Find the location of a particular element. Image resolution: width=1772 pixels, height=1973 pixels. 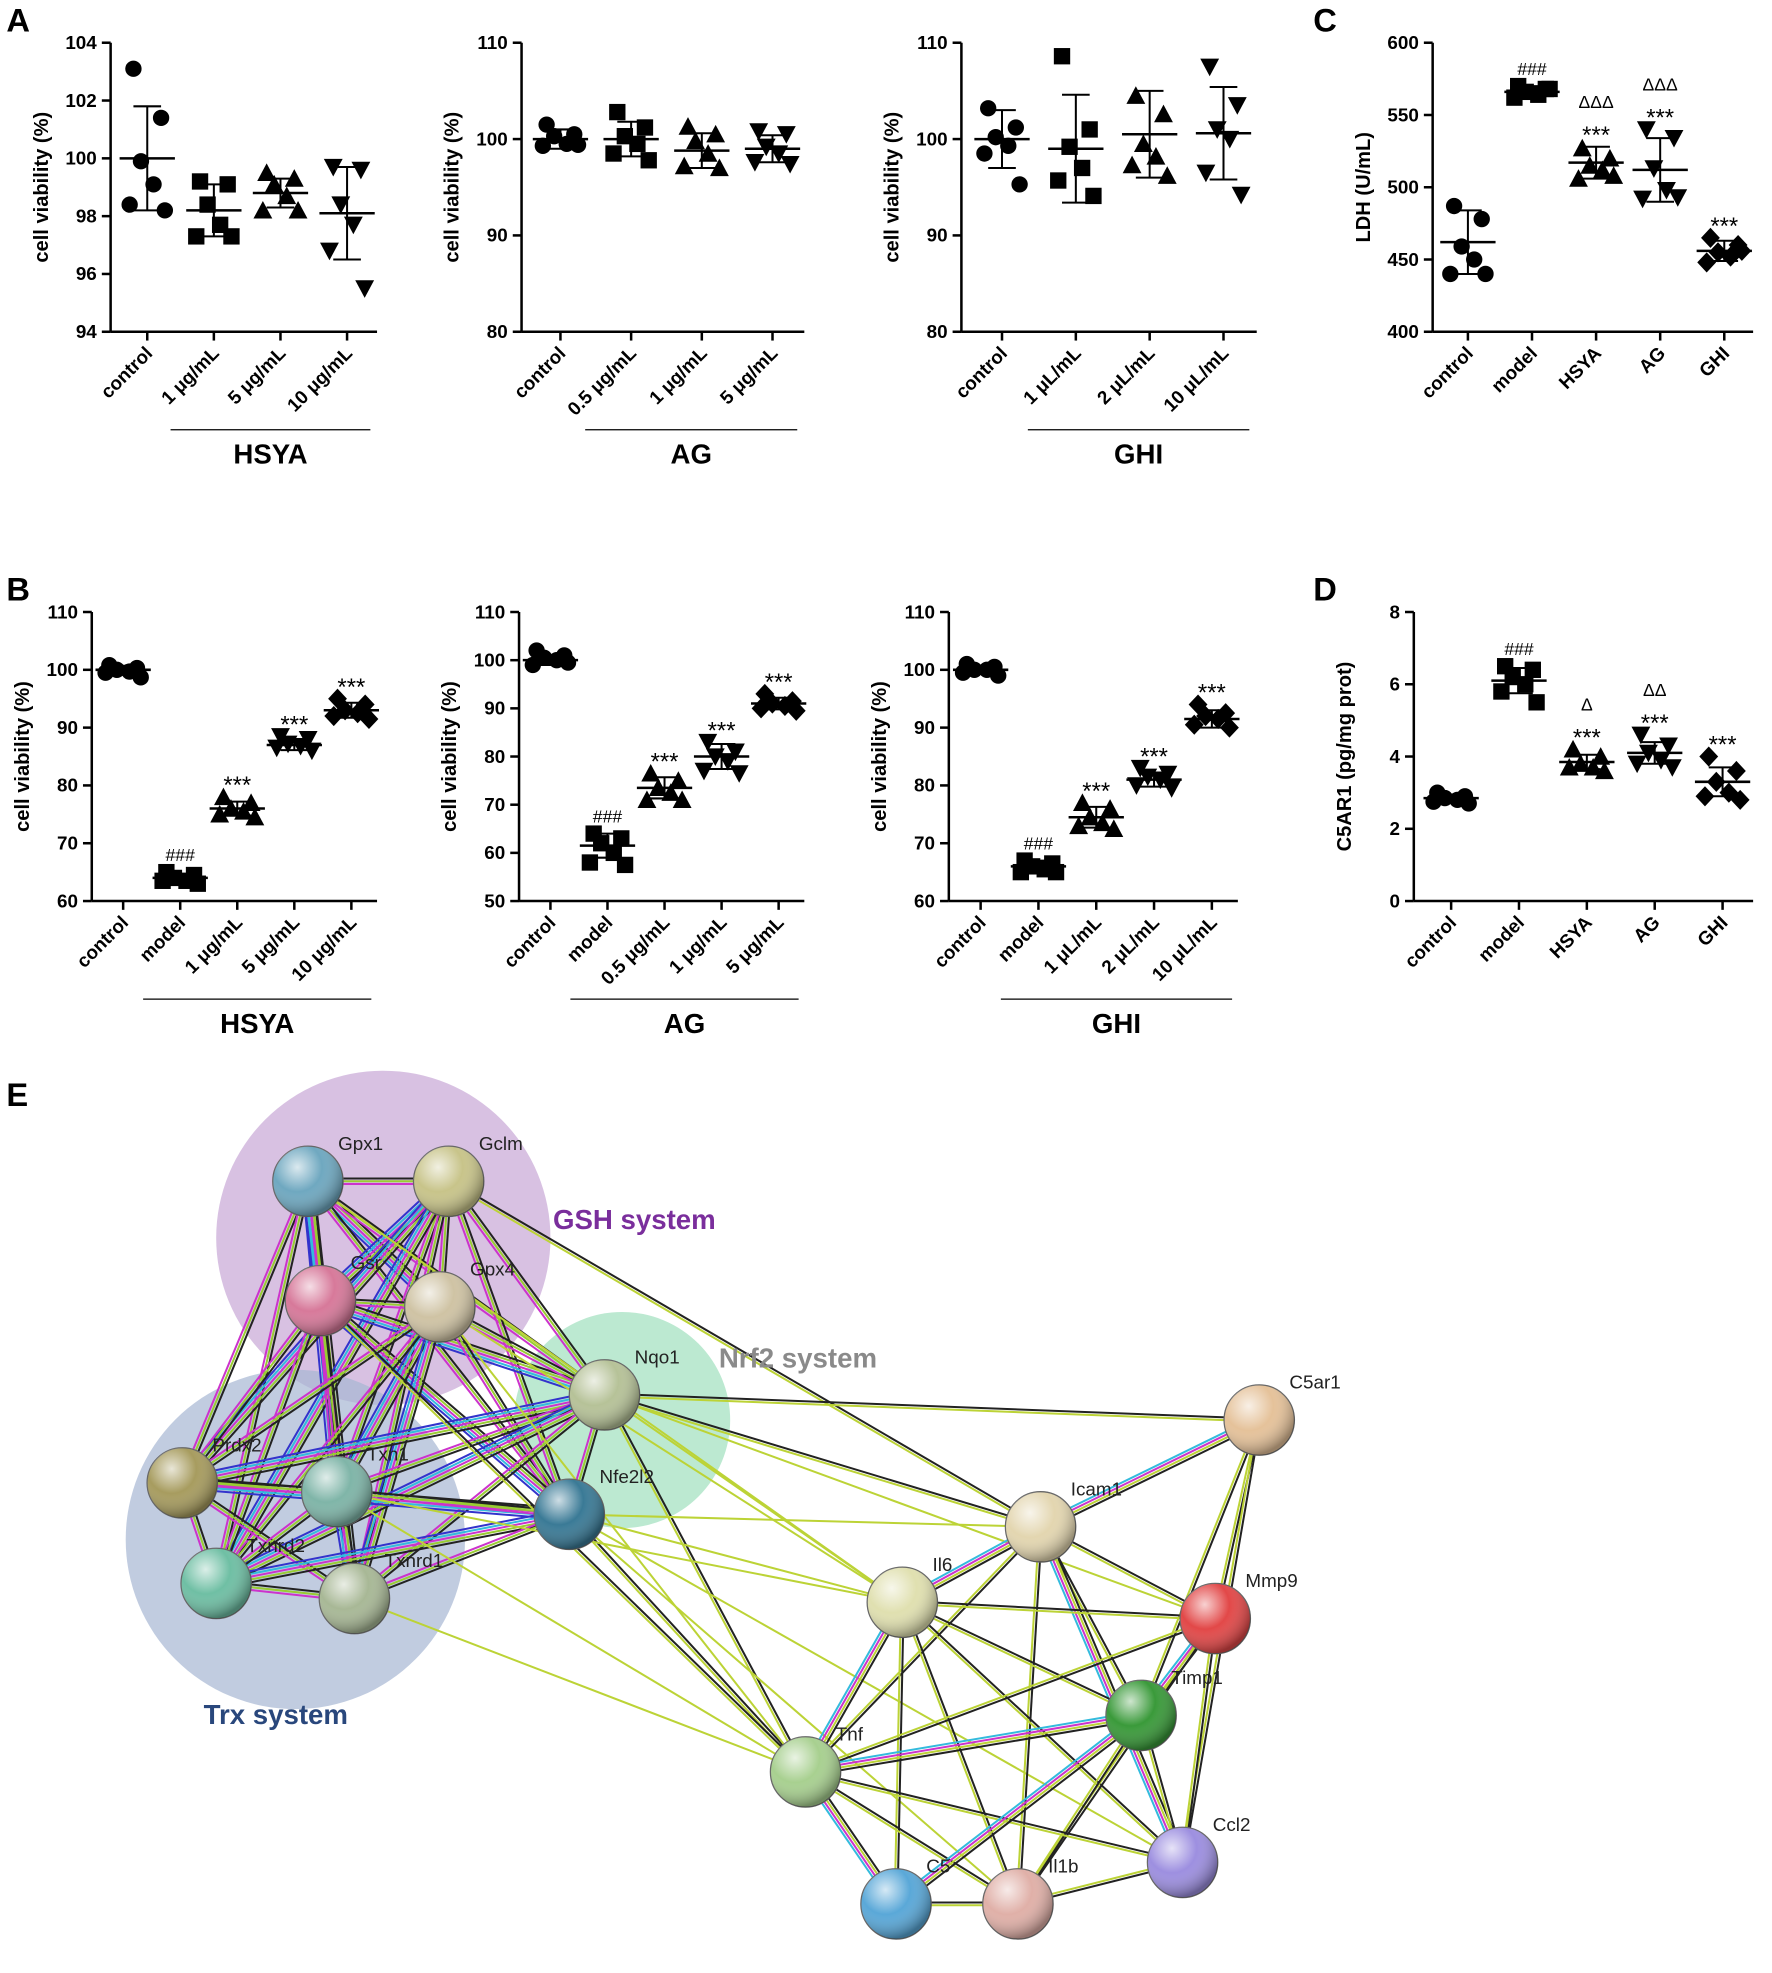

annotation: ### is located at coordinates (1532, 69).